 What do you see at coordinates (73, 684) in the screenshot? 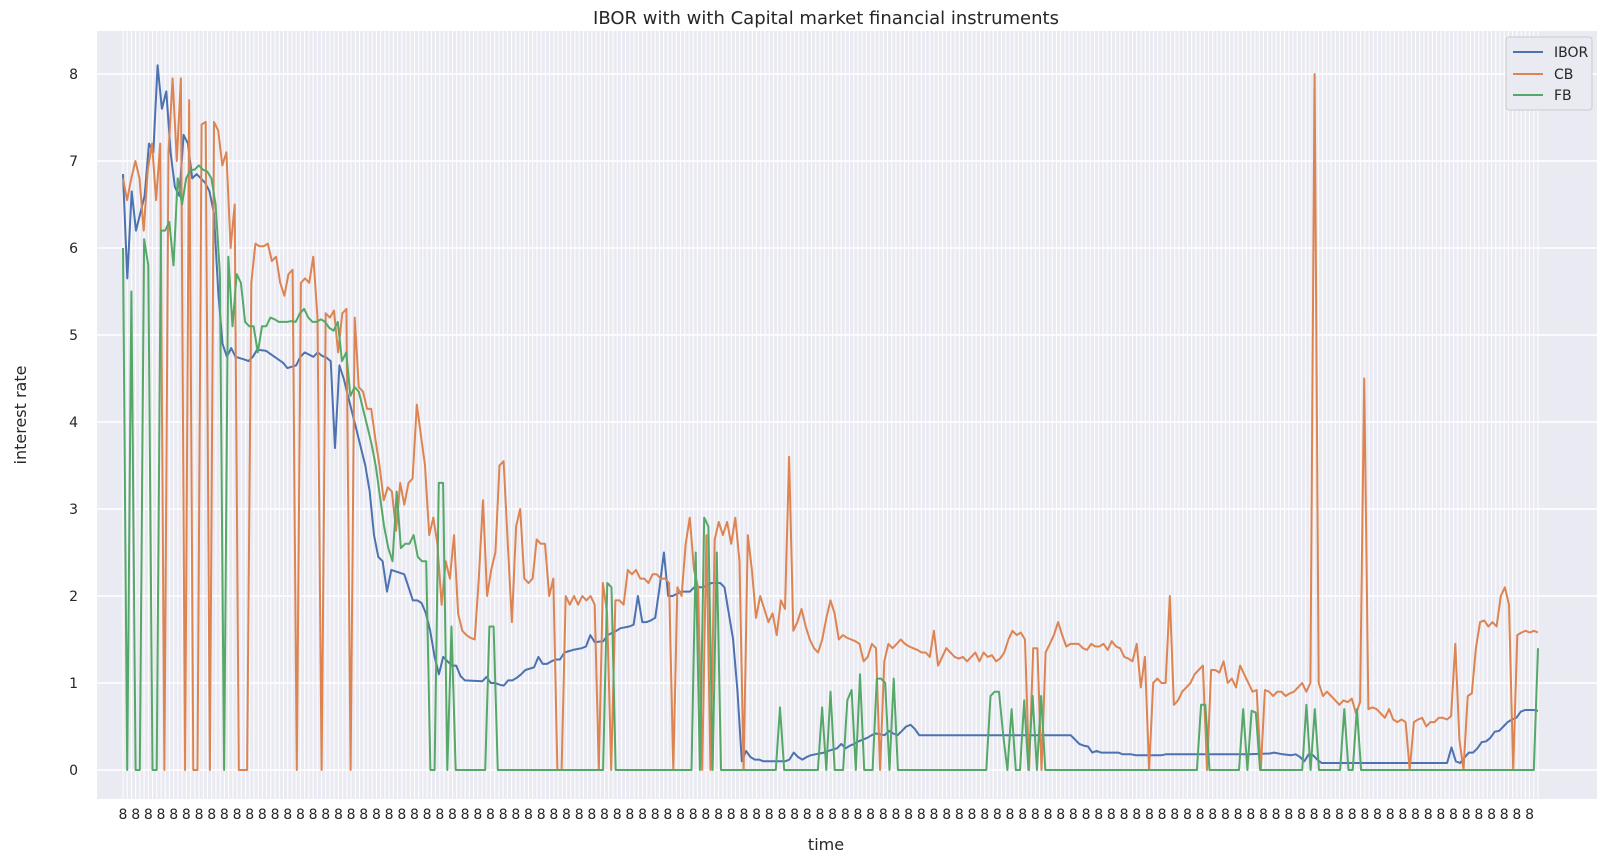
I see `y-tick-label: 1` at bounding box center [73, 684].